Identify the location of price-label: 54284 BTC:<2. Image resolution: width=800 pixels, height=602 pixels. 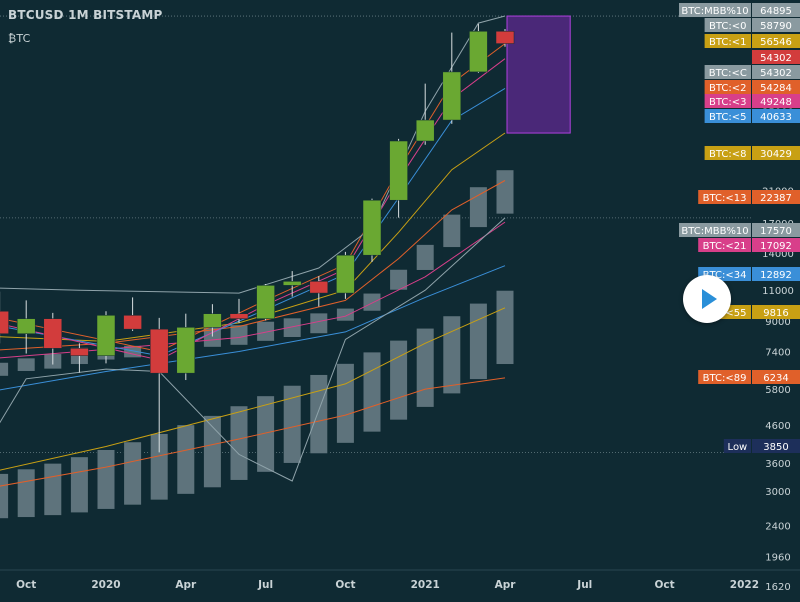
(752, 87).